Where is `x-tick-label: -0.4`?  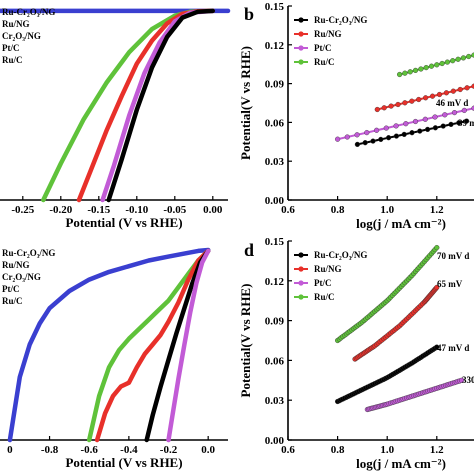
x-tick-label: -0.4 is located at coordinates (129, 450).